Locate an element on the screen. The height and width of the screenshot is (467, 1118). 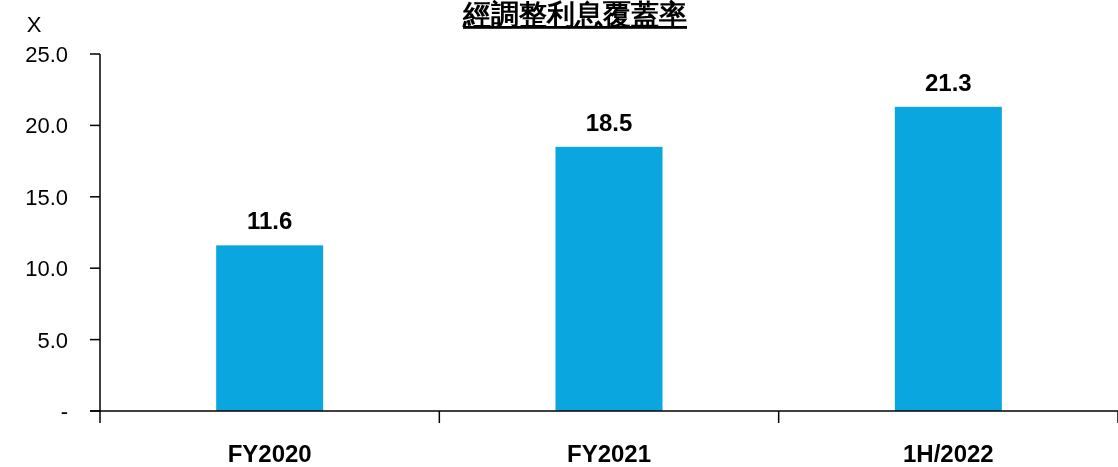
y-tick-label: 25.0 is located at coordinates (46, 54).